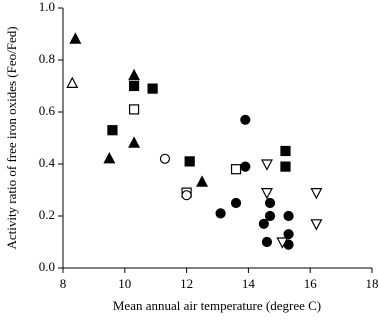  What do you see at coordinates (217, 305) in the screenshot?
I see `x-axis-label: Mean annual air temperature (degree C)` at bounding box center [217, 305].